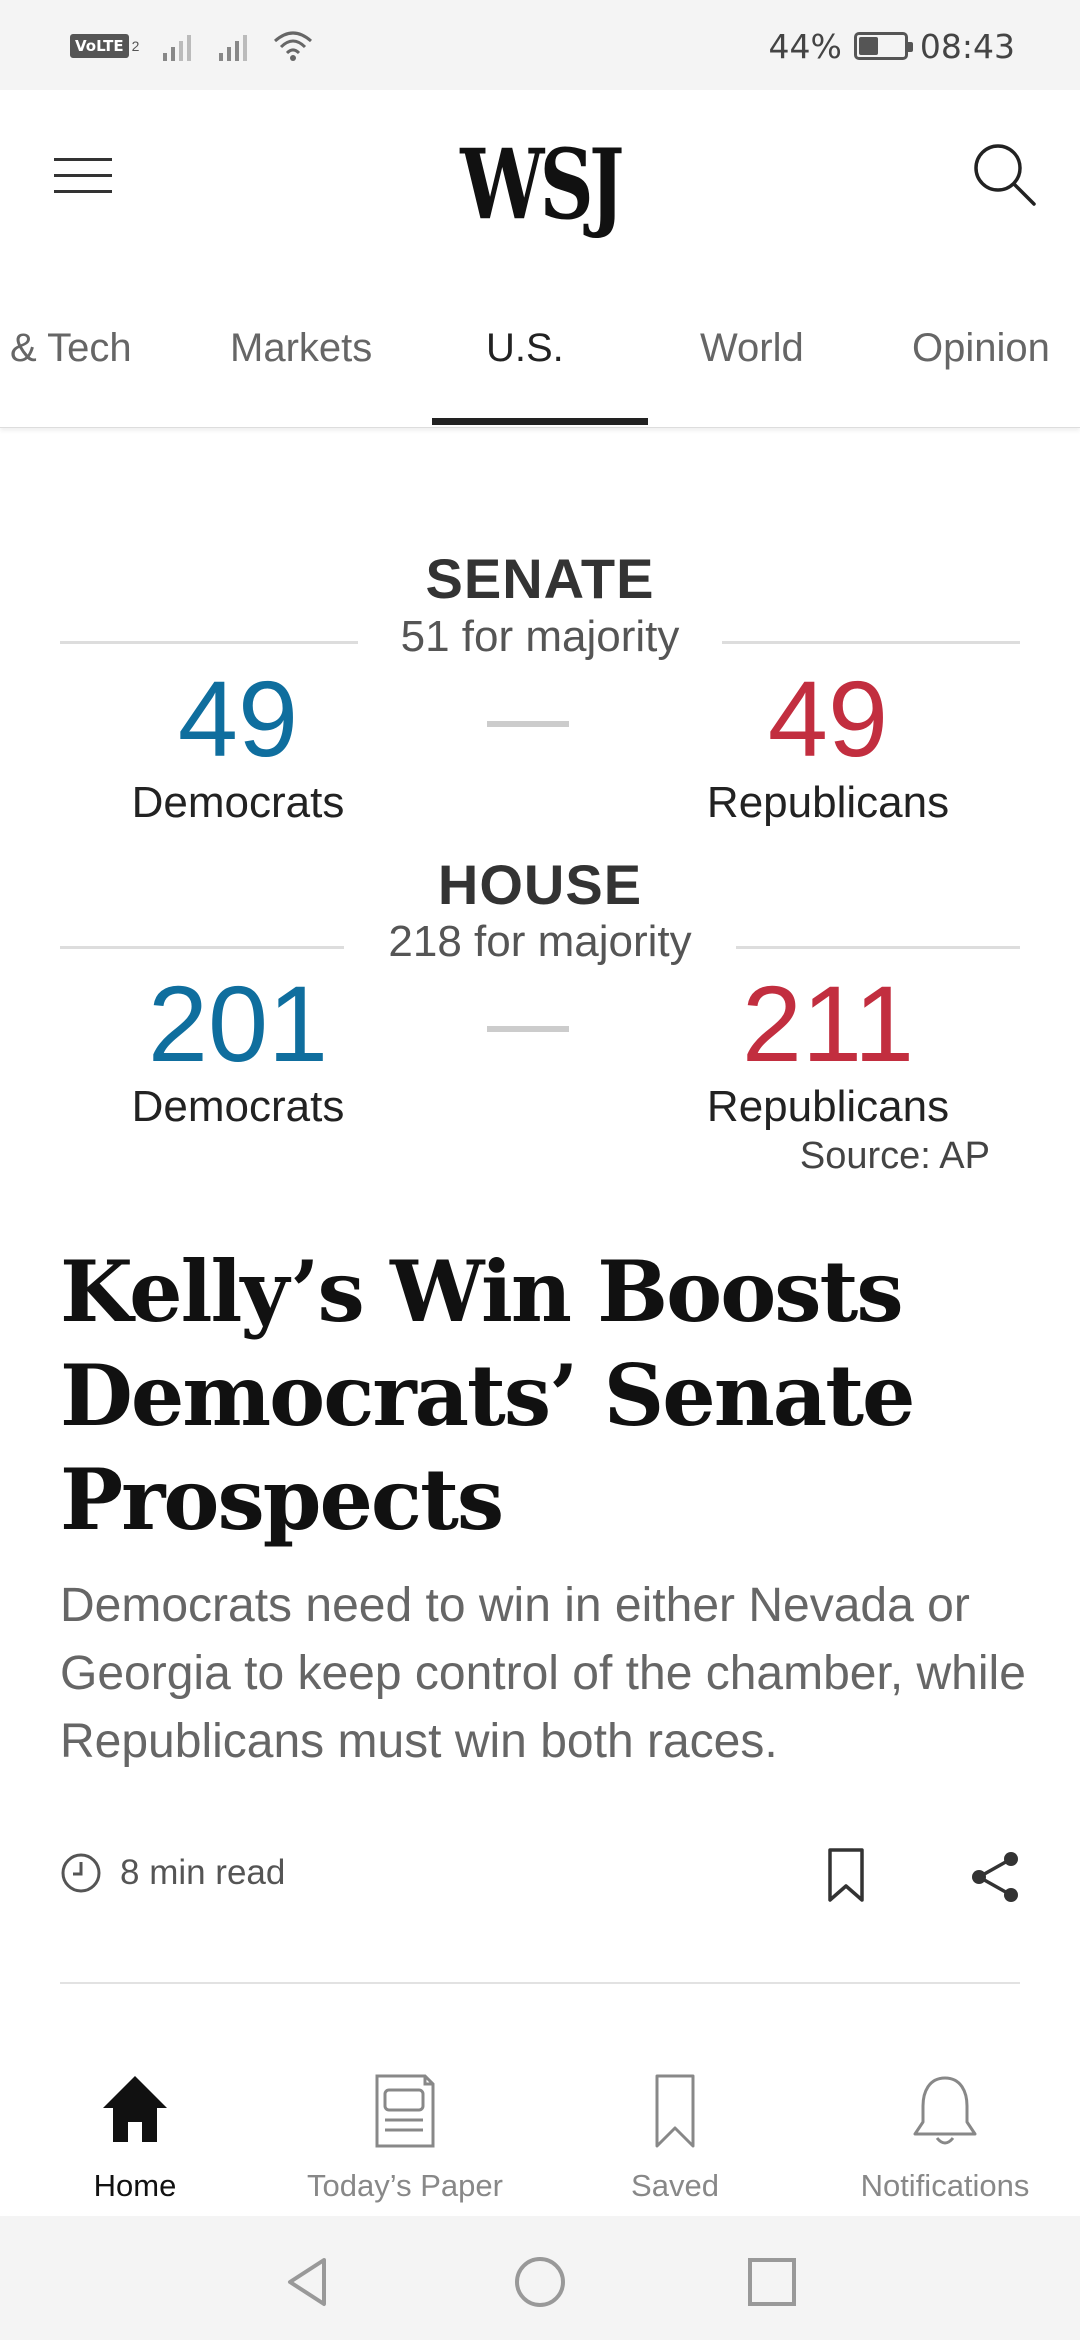 The image size is (1080, 2340). Describe the element at coordinates (83, 176) in the screenshot. I see `hamburger-menu-icon` at that location.